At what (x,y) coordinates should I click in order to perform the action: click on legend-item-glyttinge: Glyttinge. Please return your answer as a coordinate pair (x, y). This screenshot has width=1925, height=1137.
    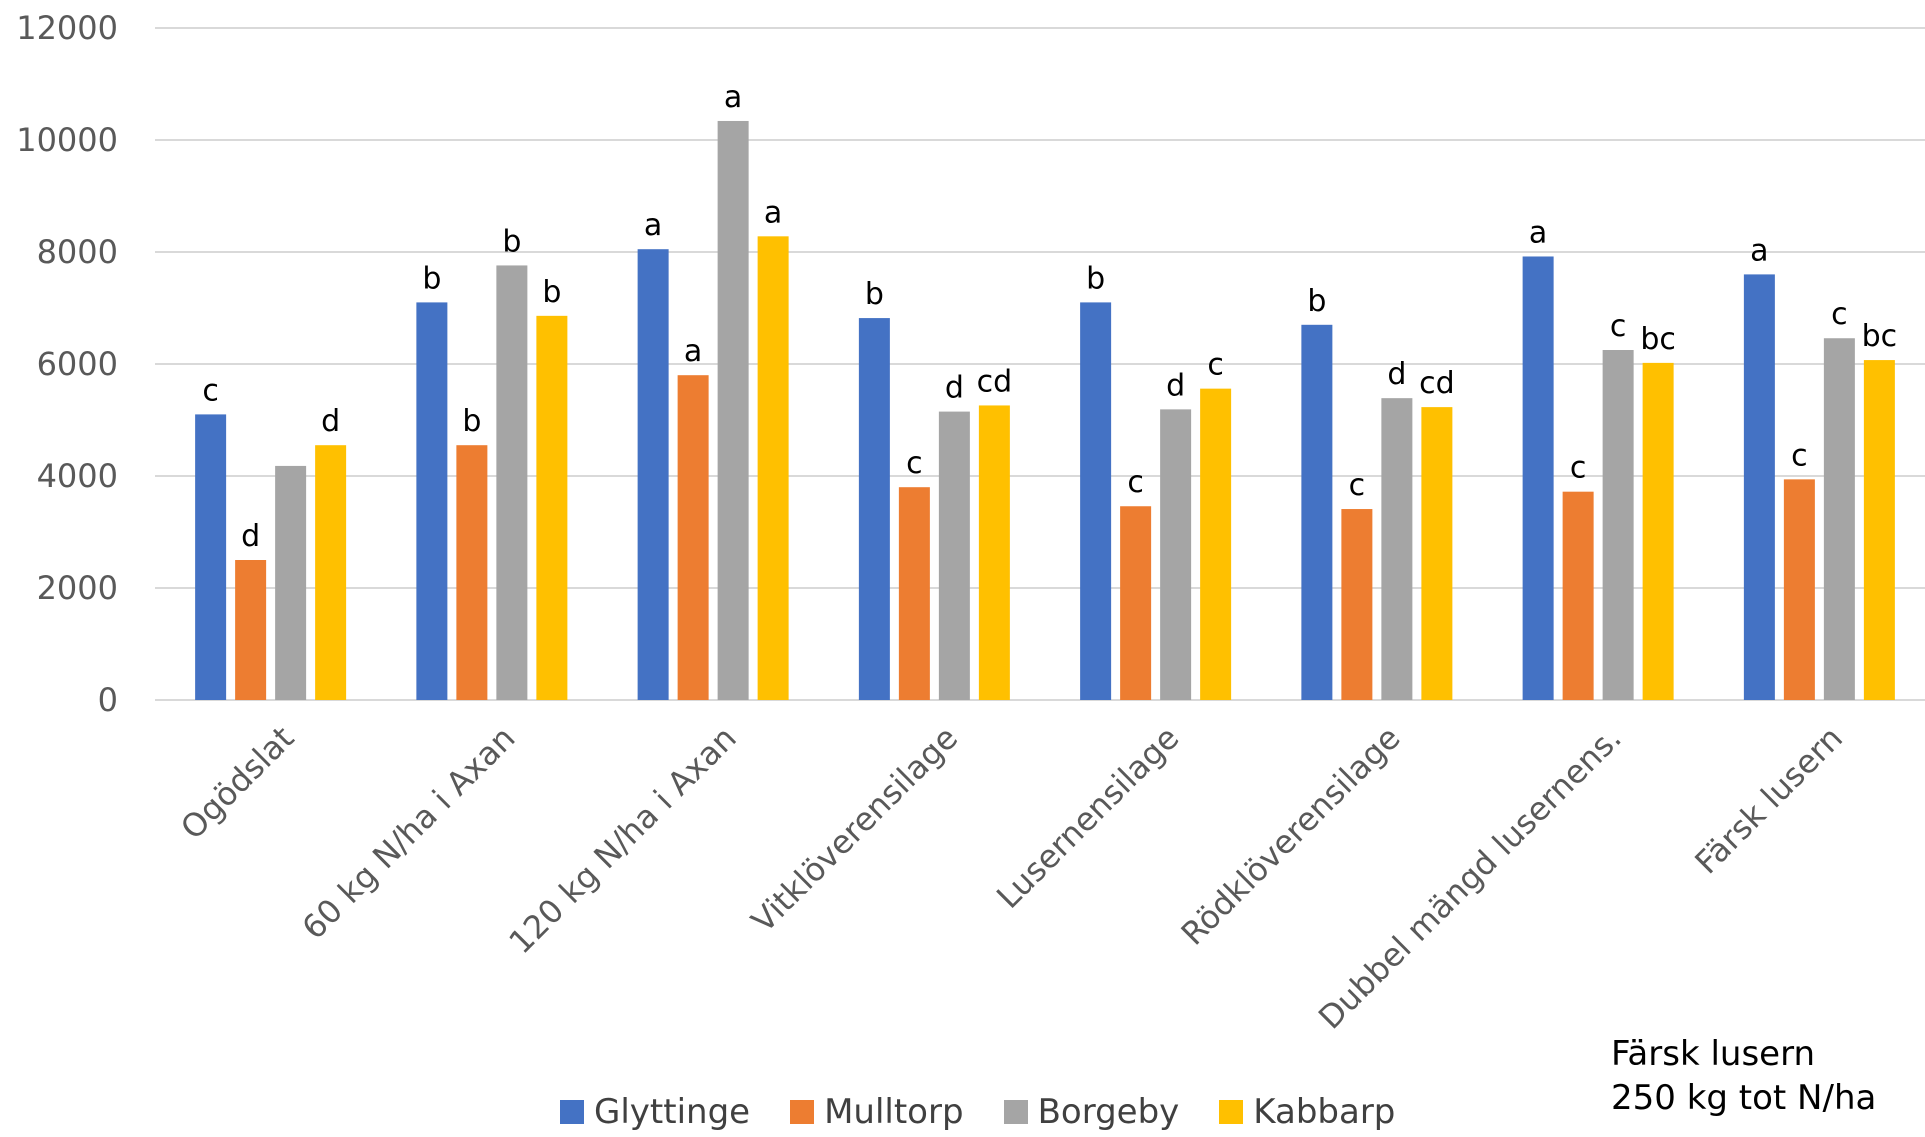
    Looking at the image, I should click on (655, 1112).